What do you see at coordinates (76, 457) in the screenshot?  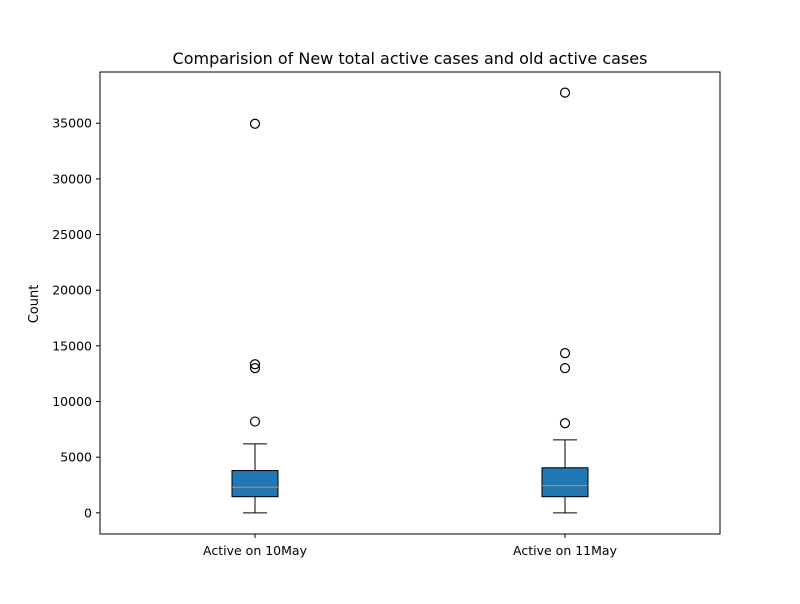 I see `y-tick-label: 5000` at bounding box center [76, 457].